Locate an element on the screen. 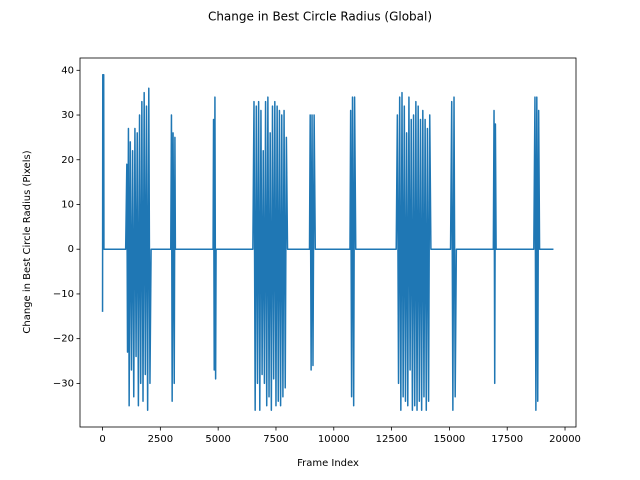  chart-title: Change in Best Circle Radius (Global) is located at coordinates (320, 17).